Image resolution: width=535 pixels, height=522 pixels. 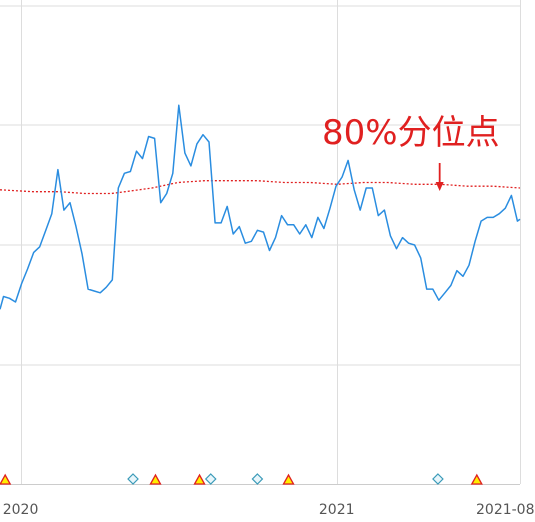 What do you see at coordinates (505, 510) in the screenshot?
I see `x-tick-label: 2021-08` at bounding box center [505, 510].